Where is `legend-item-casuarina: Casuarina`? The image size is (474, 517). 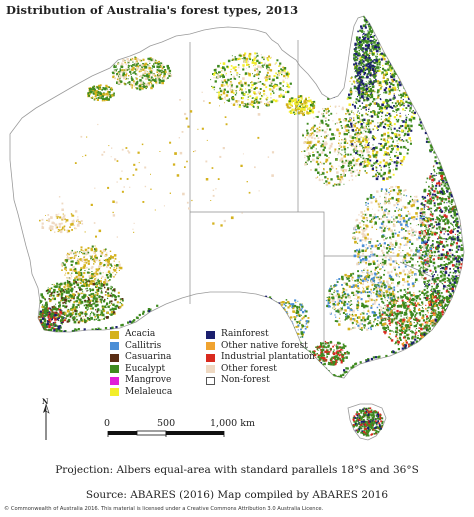 legend-item-casuarina: Casuarina is located at coordinates (141, 358).